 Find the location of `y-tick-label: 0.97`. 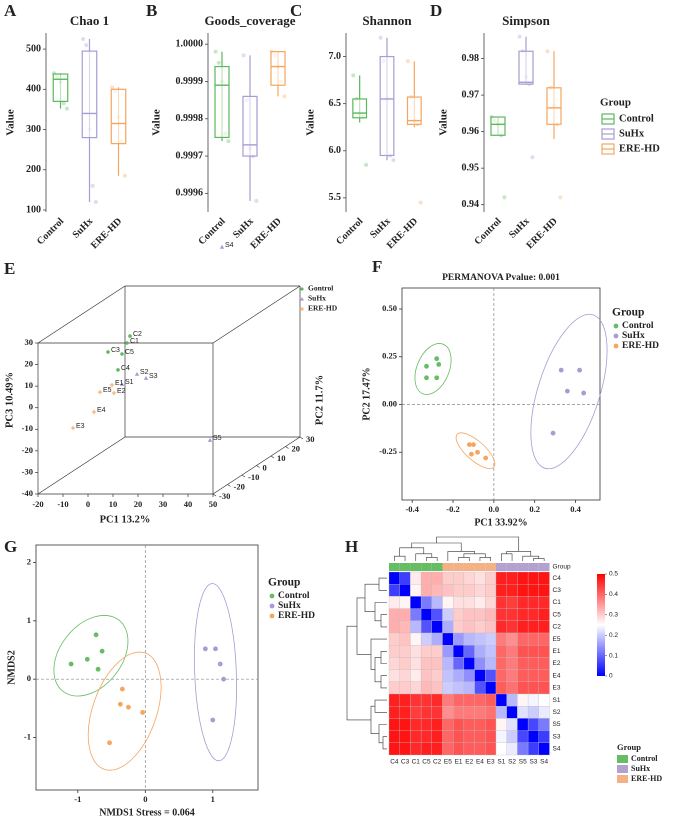

y-tick-label: 0.97 is located at coordinates (471, 94).